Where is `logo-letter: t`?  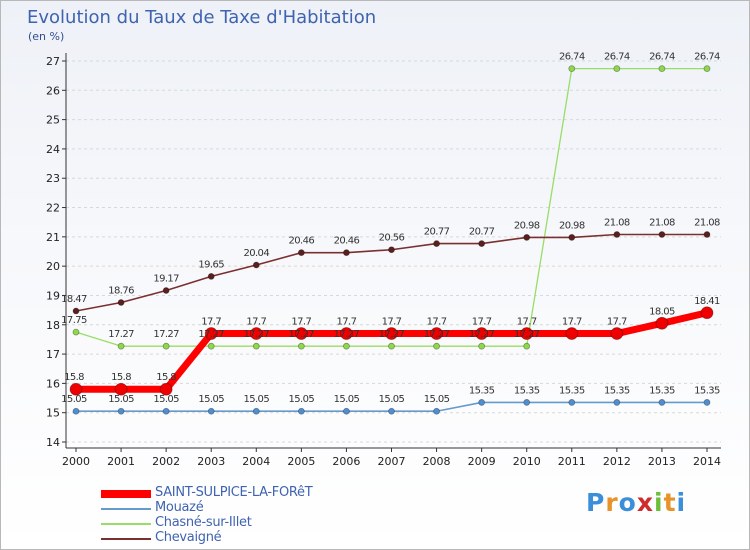 logo-letter: t is located at coordinates (670, 502).